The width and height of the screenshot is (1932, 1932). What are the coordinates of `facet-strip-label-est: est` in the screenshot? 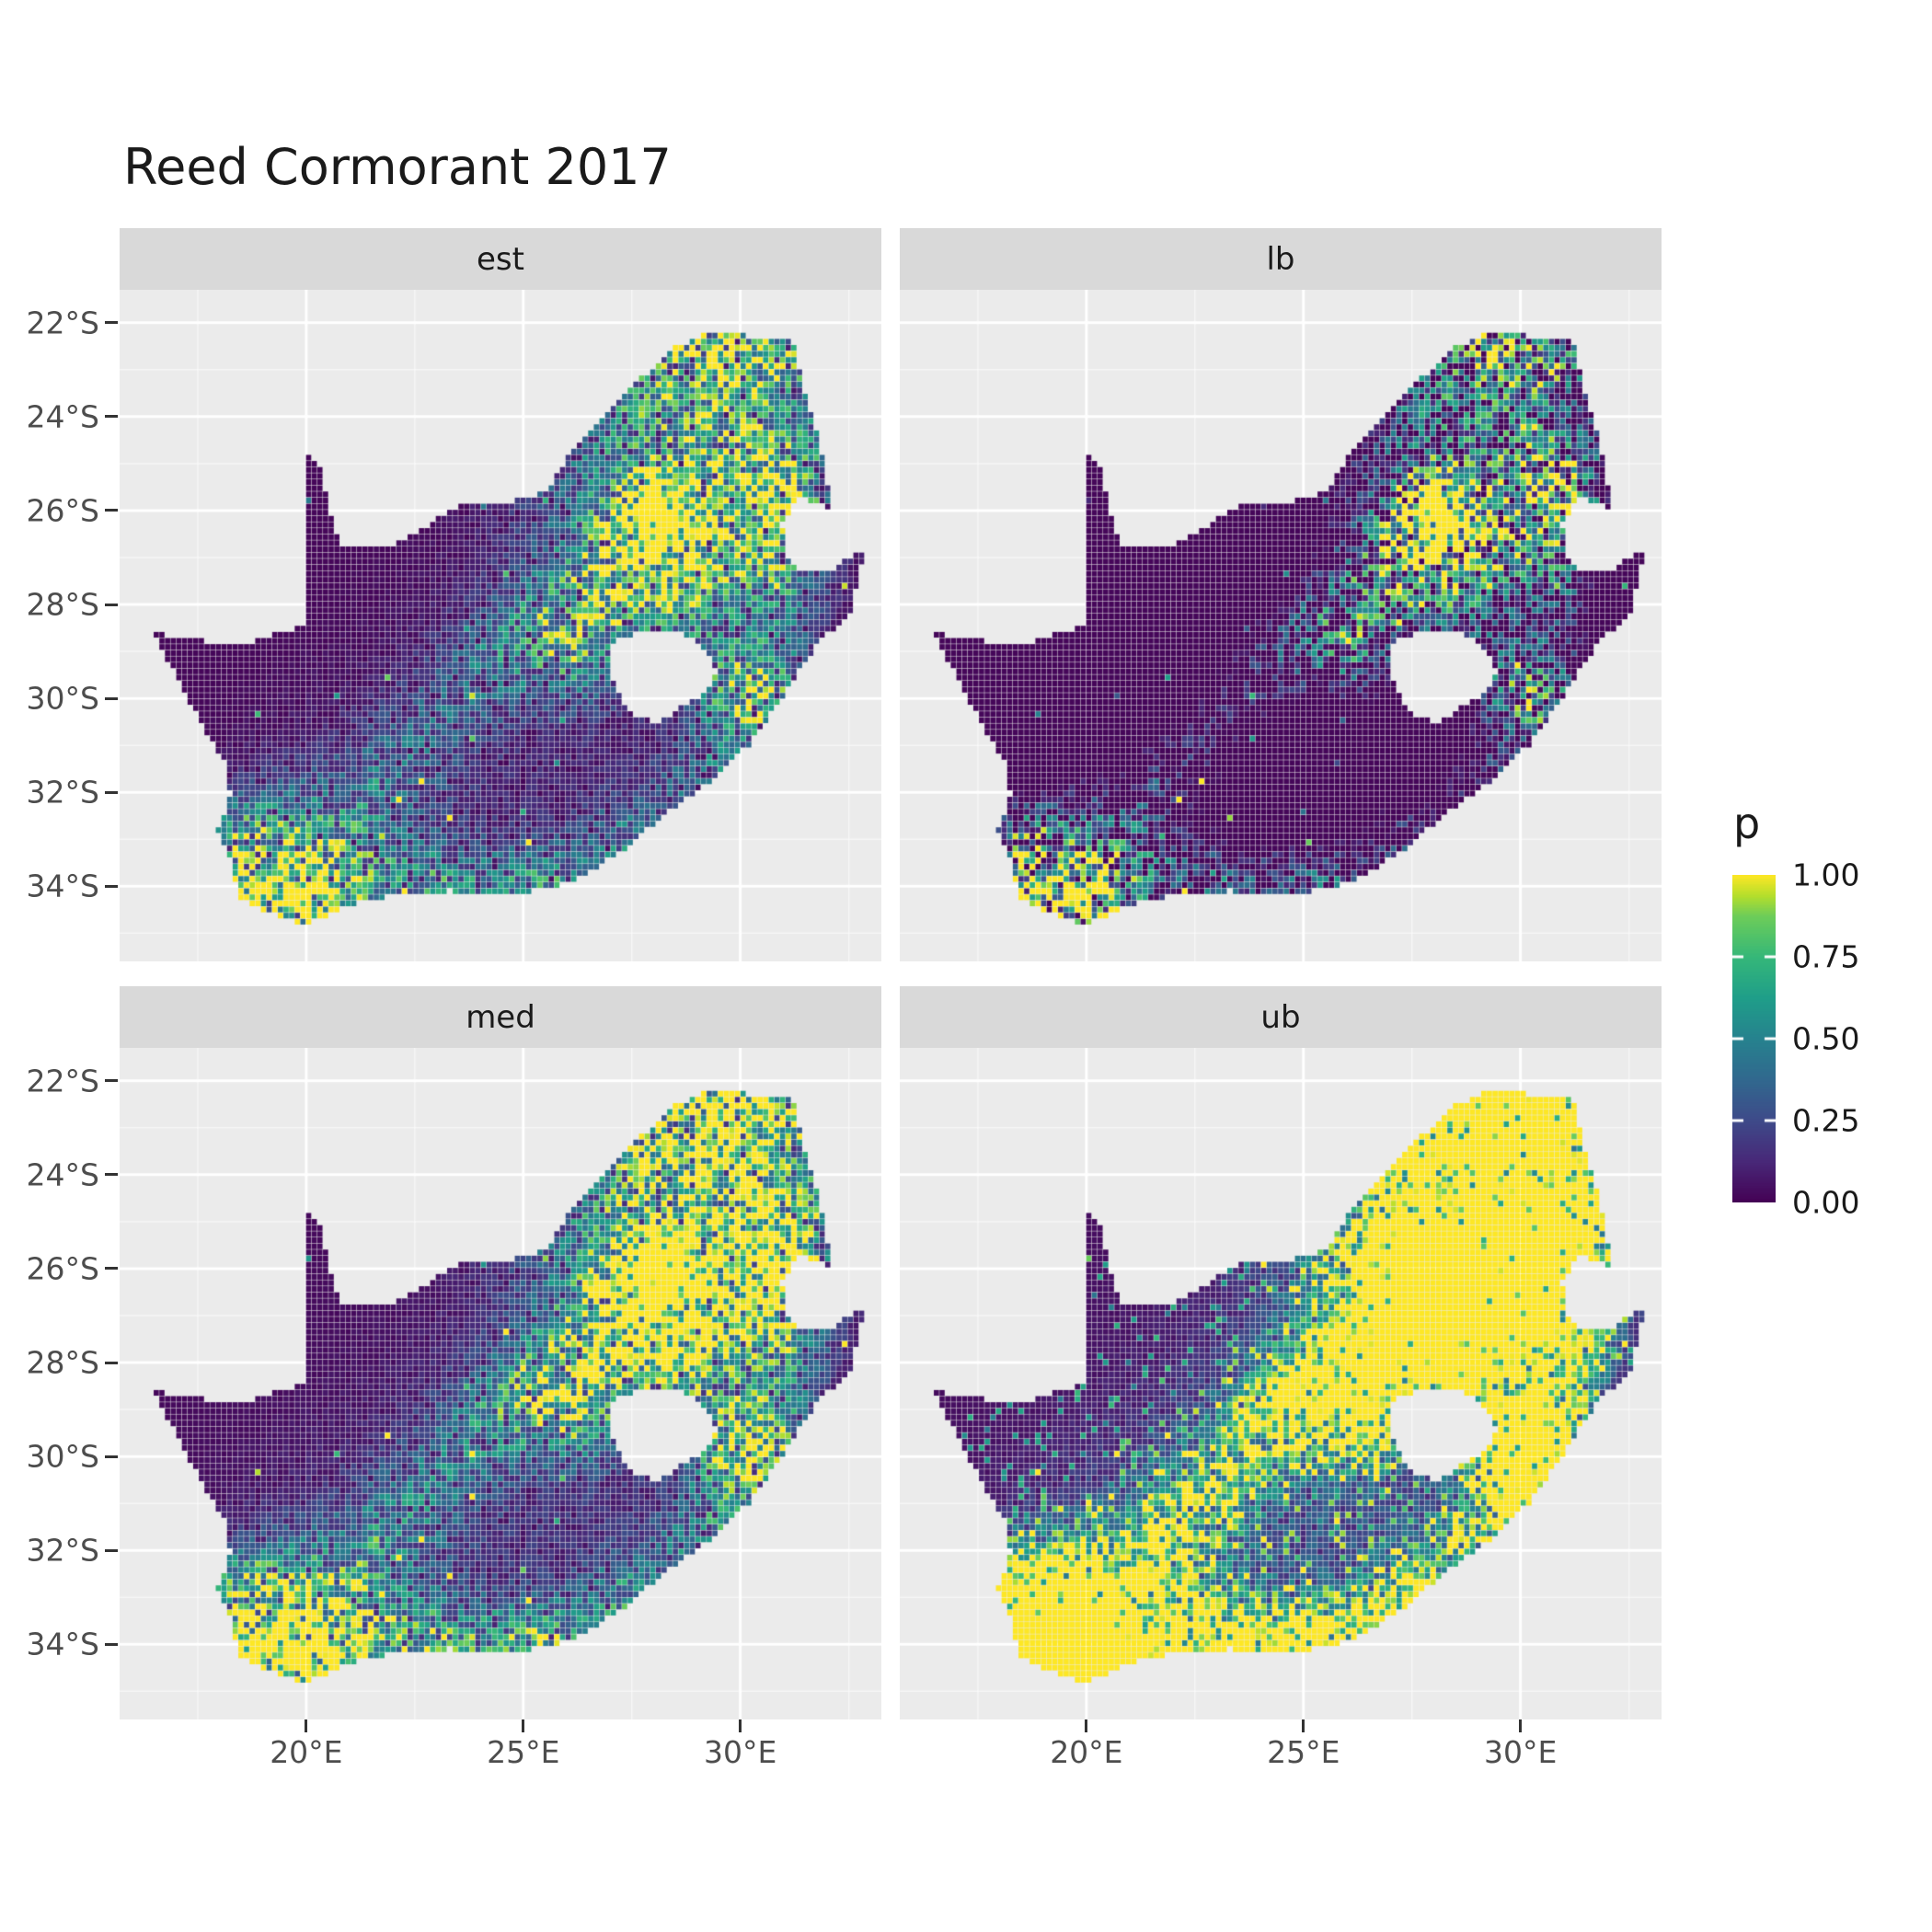 It's located at (500, 259).